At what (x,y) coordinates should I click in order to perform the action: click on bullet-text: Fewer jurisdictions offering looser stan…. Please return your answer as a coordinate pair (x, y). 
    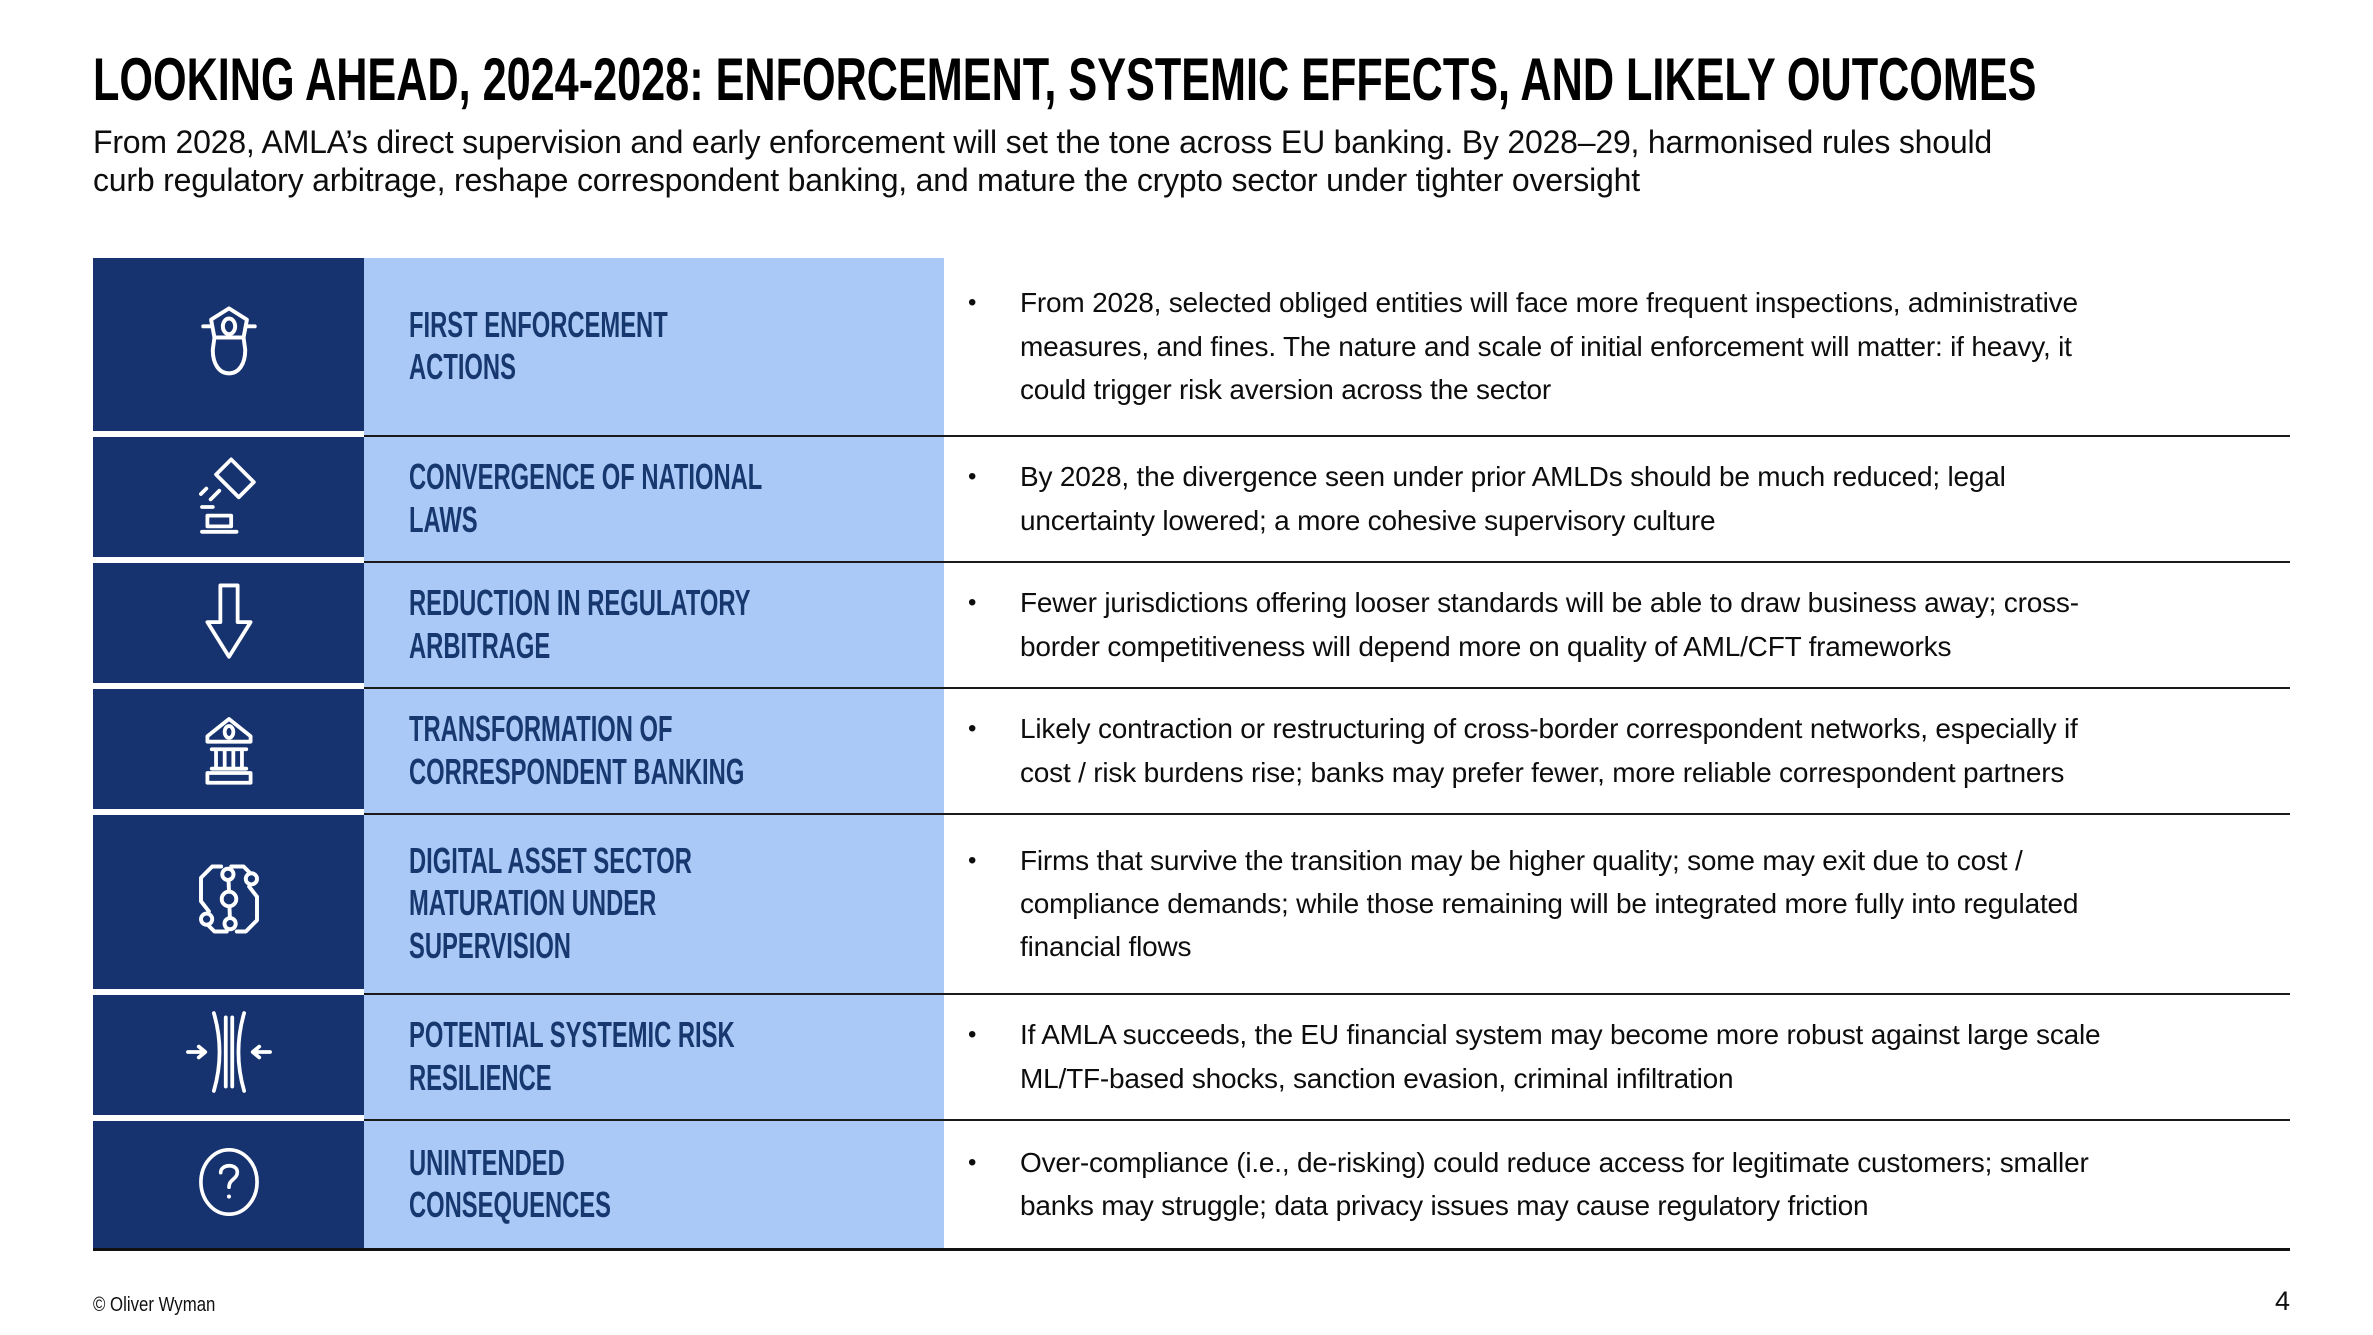
    Looking at the image, I should click on (1549, 624).